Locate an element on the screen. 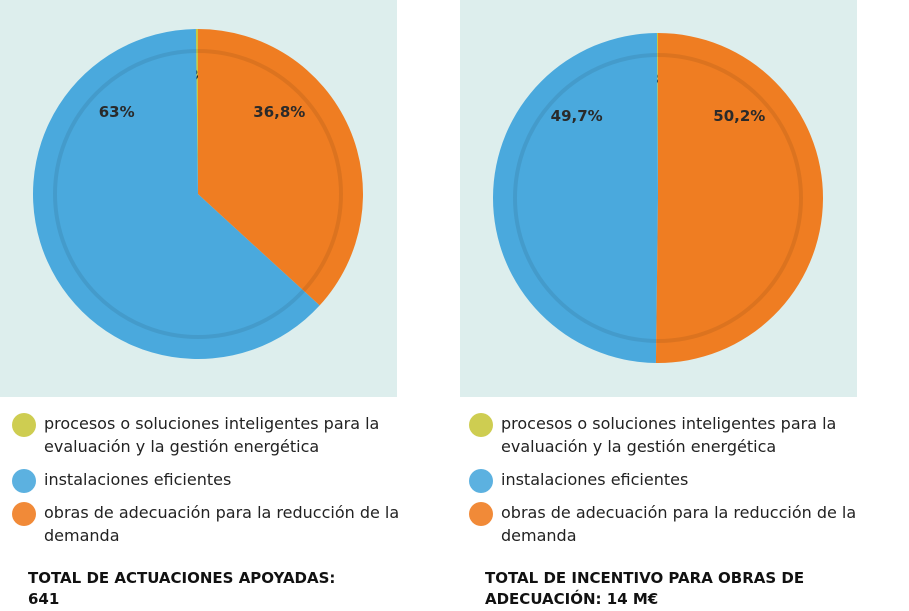 The width and height of the screenshot is (909, 611). data-label: 49,7% is located at coordinates (577, 116).